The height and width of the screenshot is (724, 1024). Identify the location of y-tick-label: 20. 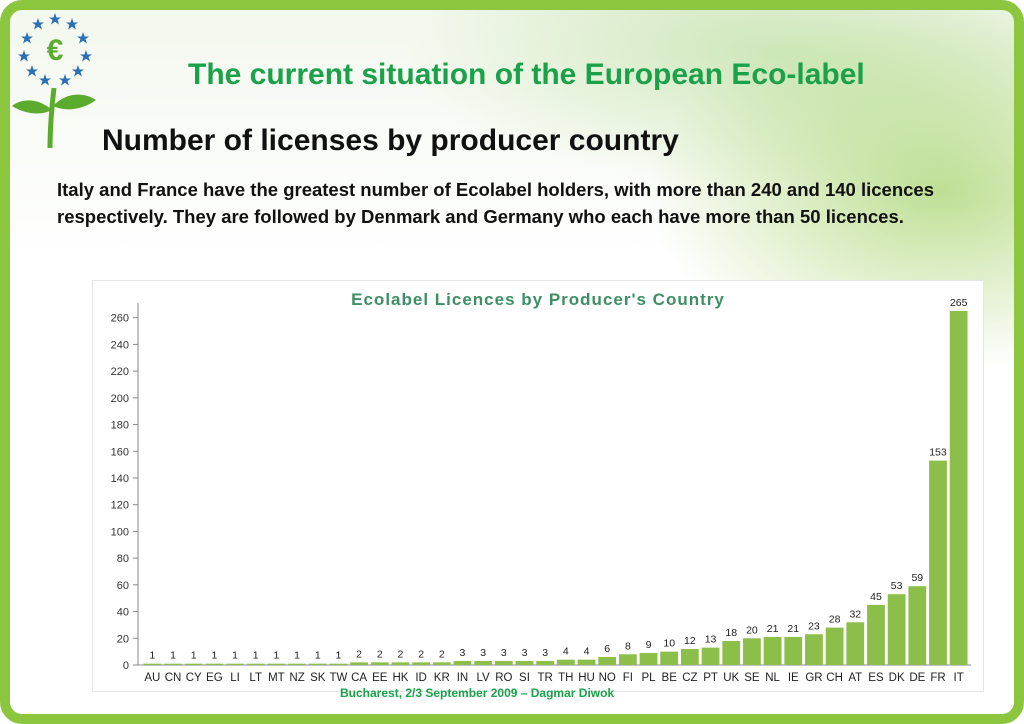
(123, 639).